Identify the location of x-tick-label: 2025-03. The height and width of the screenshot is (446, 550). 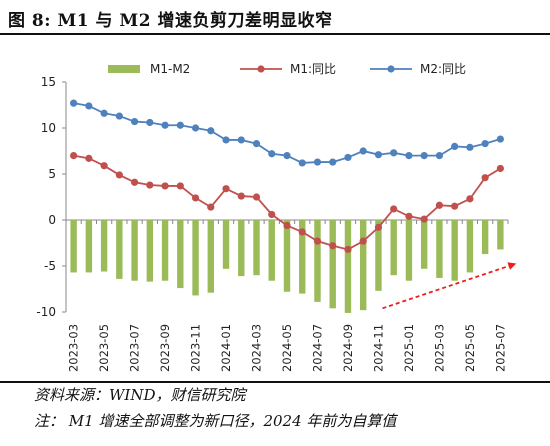
(439, 348).